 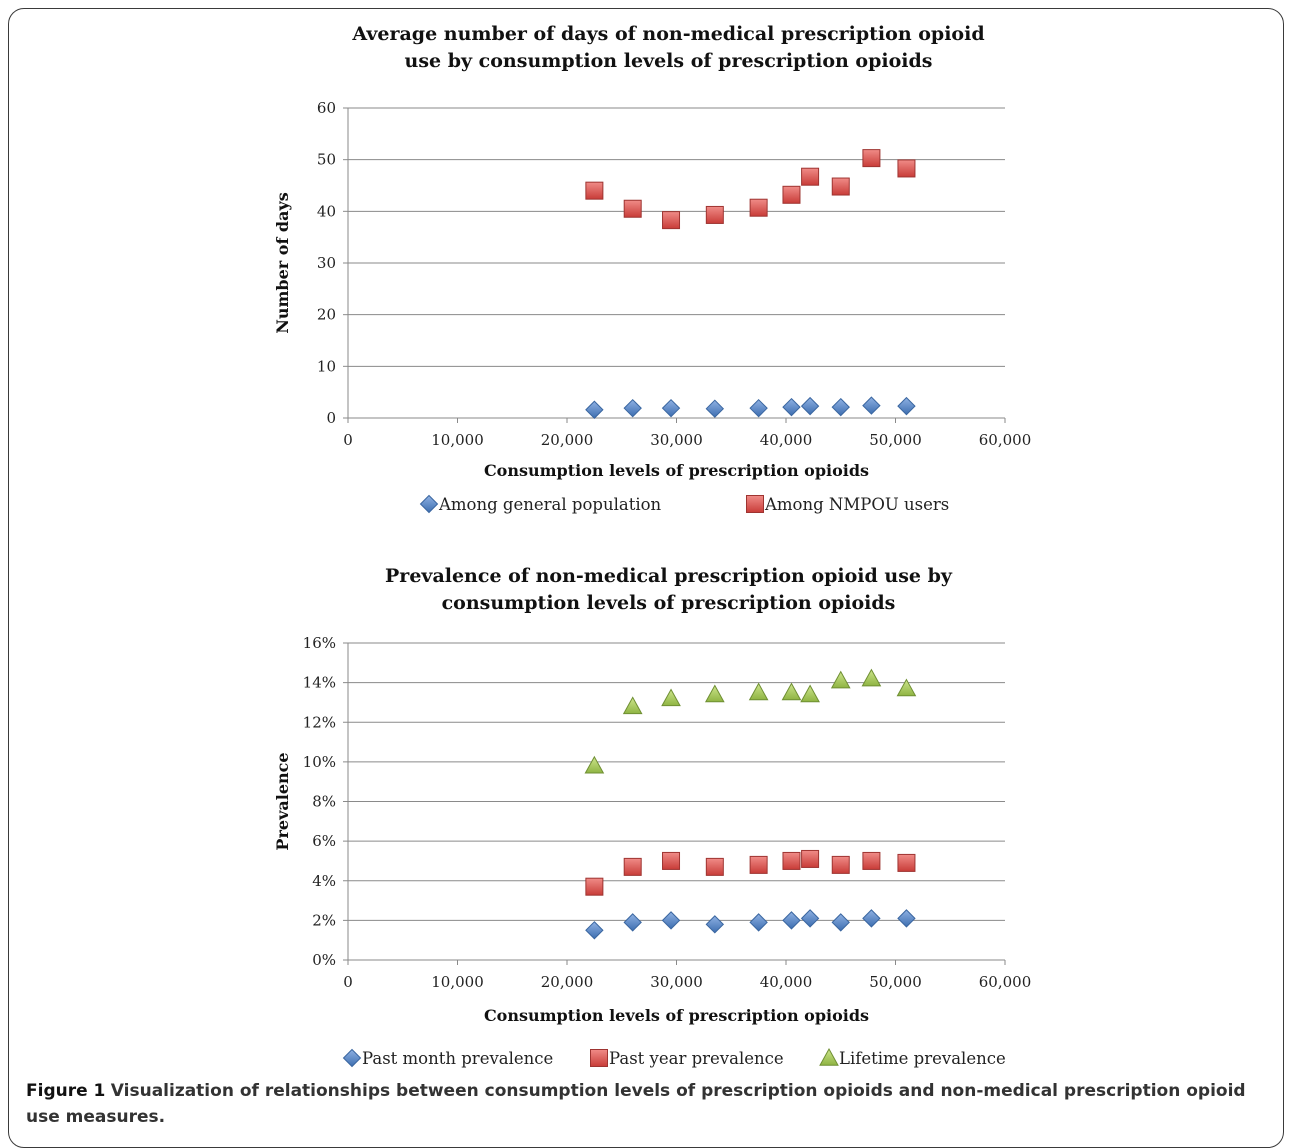 I want to click on legend-label: Among NMPOU users, so click(x=856, y=504).